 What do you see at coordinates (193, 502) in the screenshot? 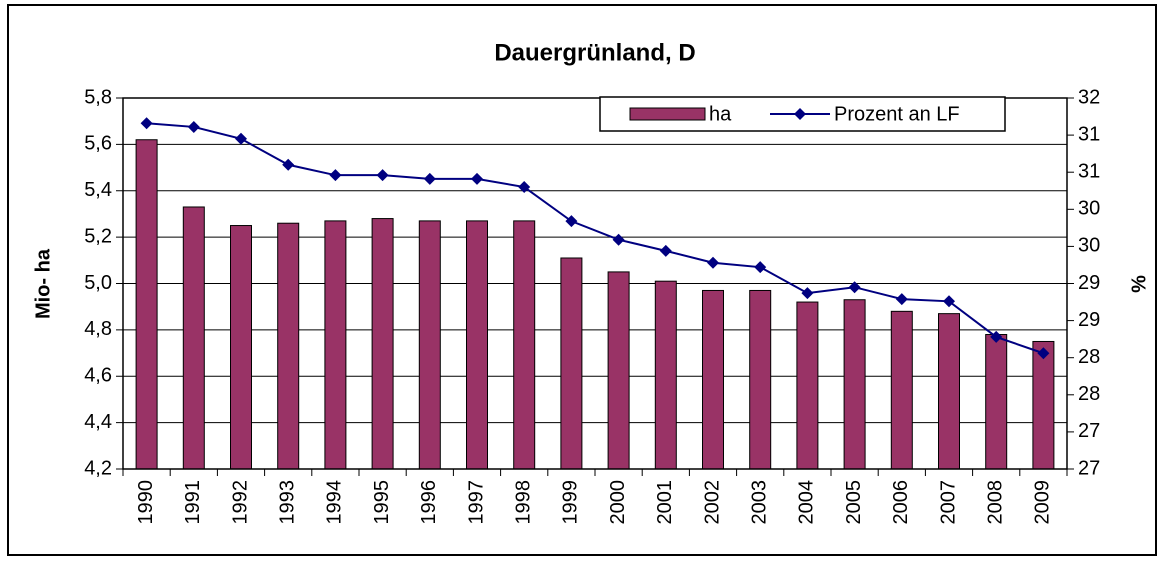
I see `x-tick-label: 1991` at bounding box center [193, 502].